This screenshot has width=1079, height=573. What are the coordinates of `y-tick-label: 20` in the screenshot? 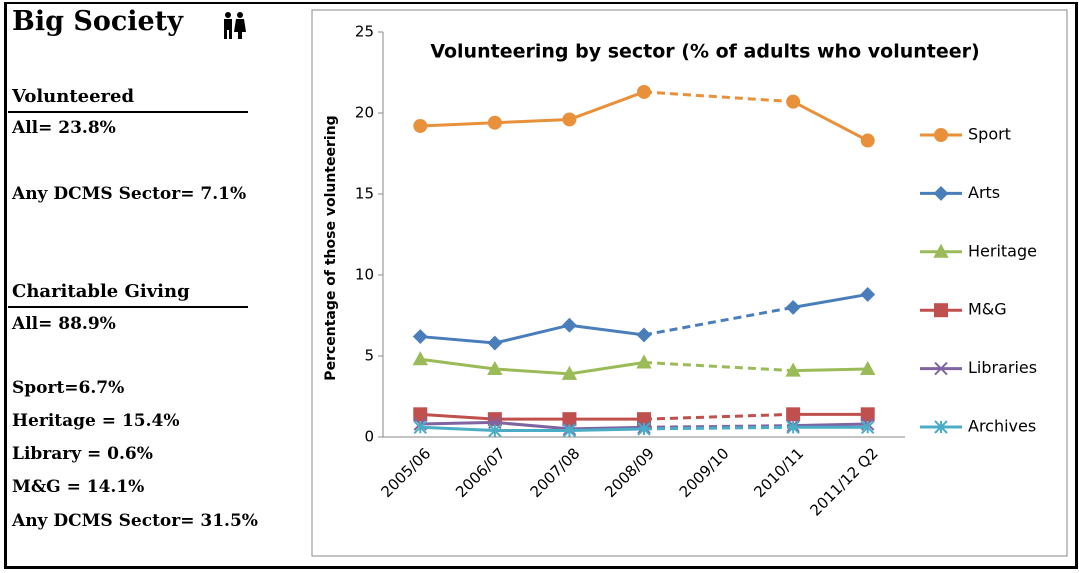 It's located at (364, 113).